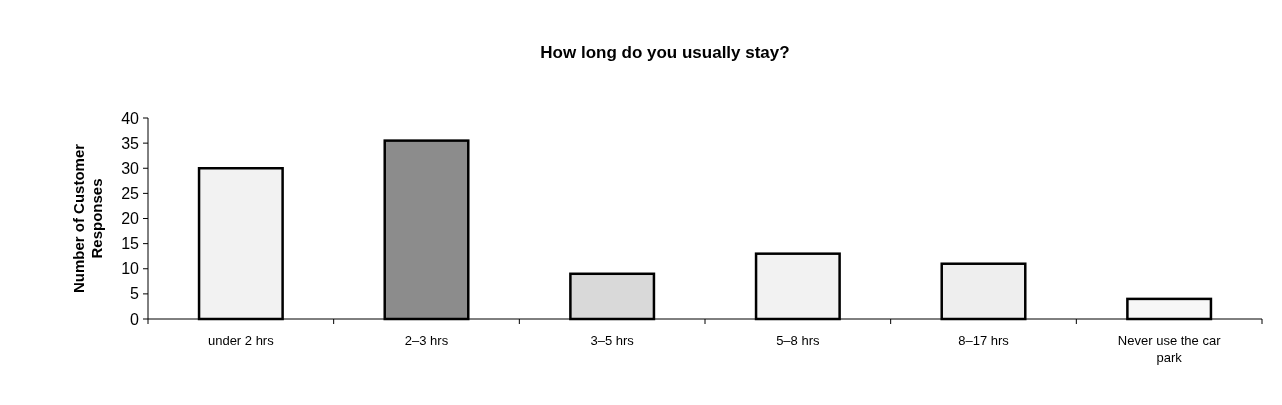 The image size is (1282, 405). What do you see at coordinates (984, 340) in the screenshot?
I see `x-tick-label: 8–17 hrs` at bounding box center [984, 340].